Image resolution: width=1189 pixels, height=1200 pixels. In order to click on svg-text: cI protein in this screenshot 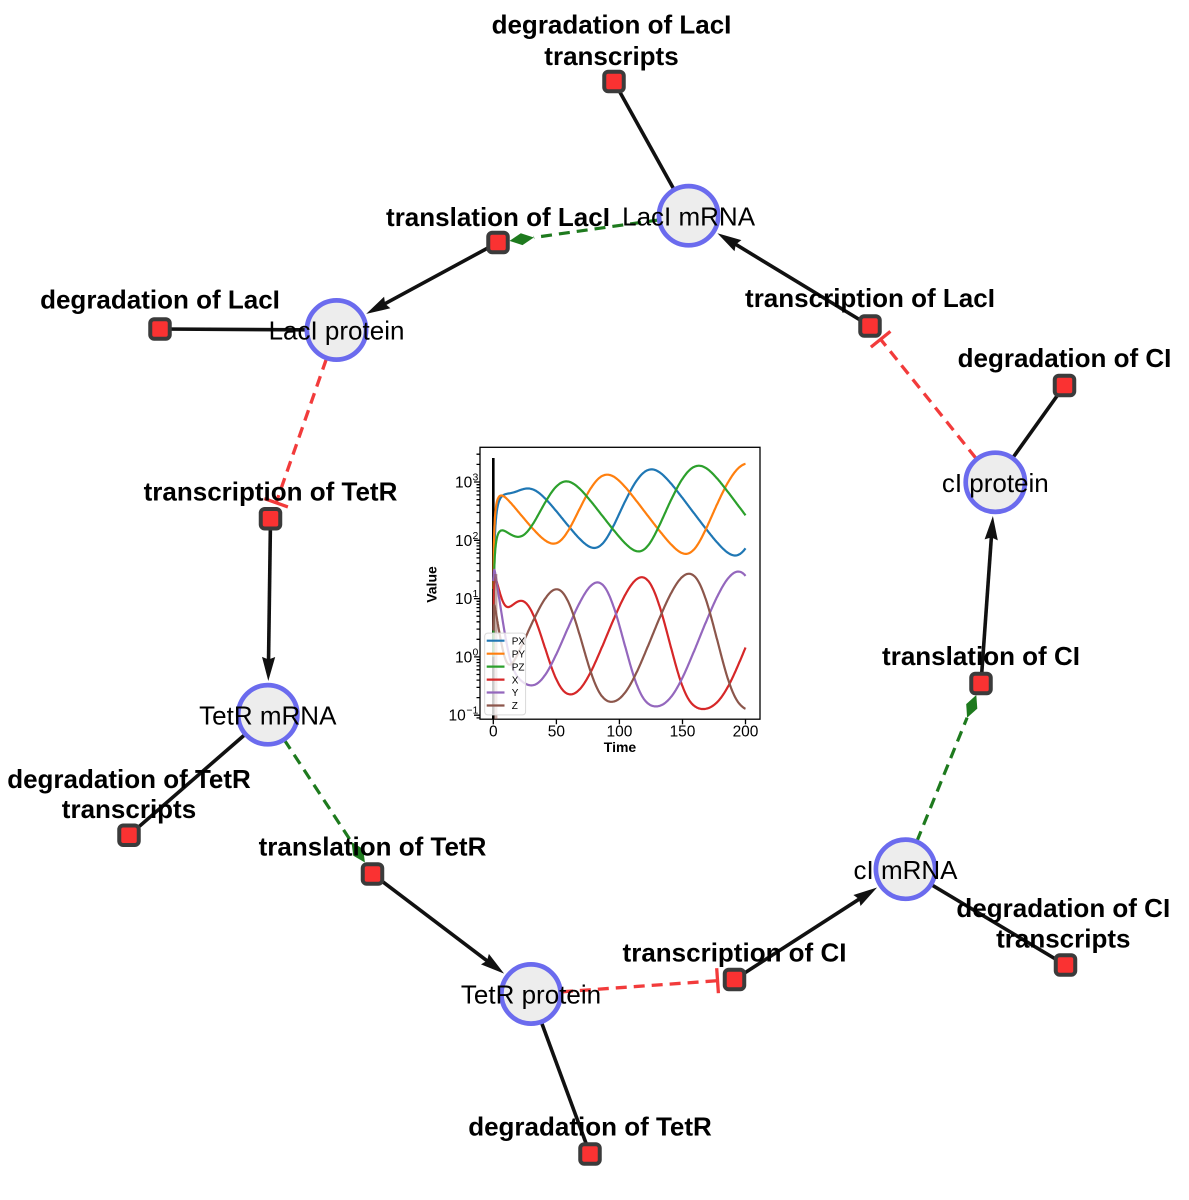, I will do `click(995, 483)`.